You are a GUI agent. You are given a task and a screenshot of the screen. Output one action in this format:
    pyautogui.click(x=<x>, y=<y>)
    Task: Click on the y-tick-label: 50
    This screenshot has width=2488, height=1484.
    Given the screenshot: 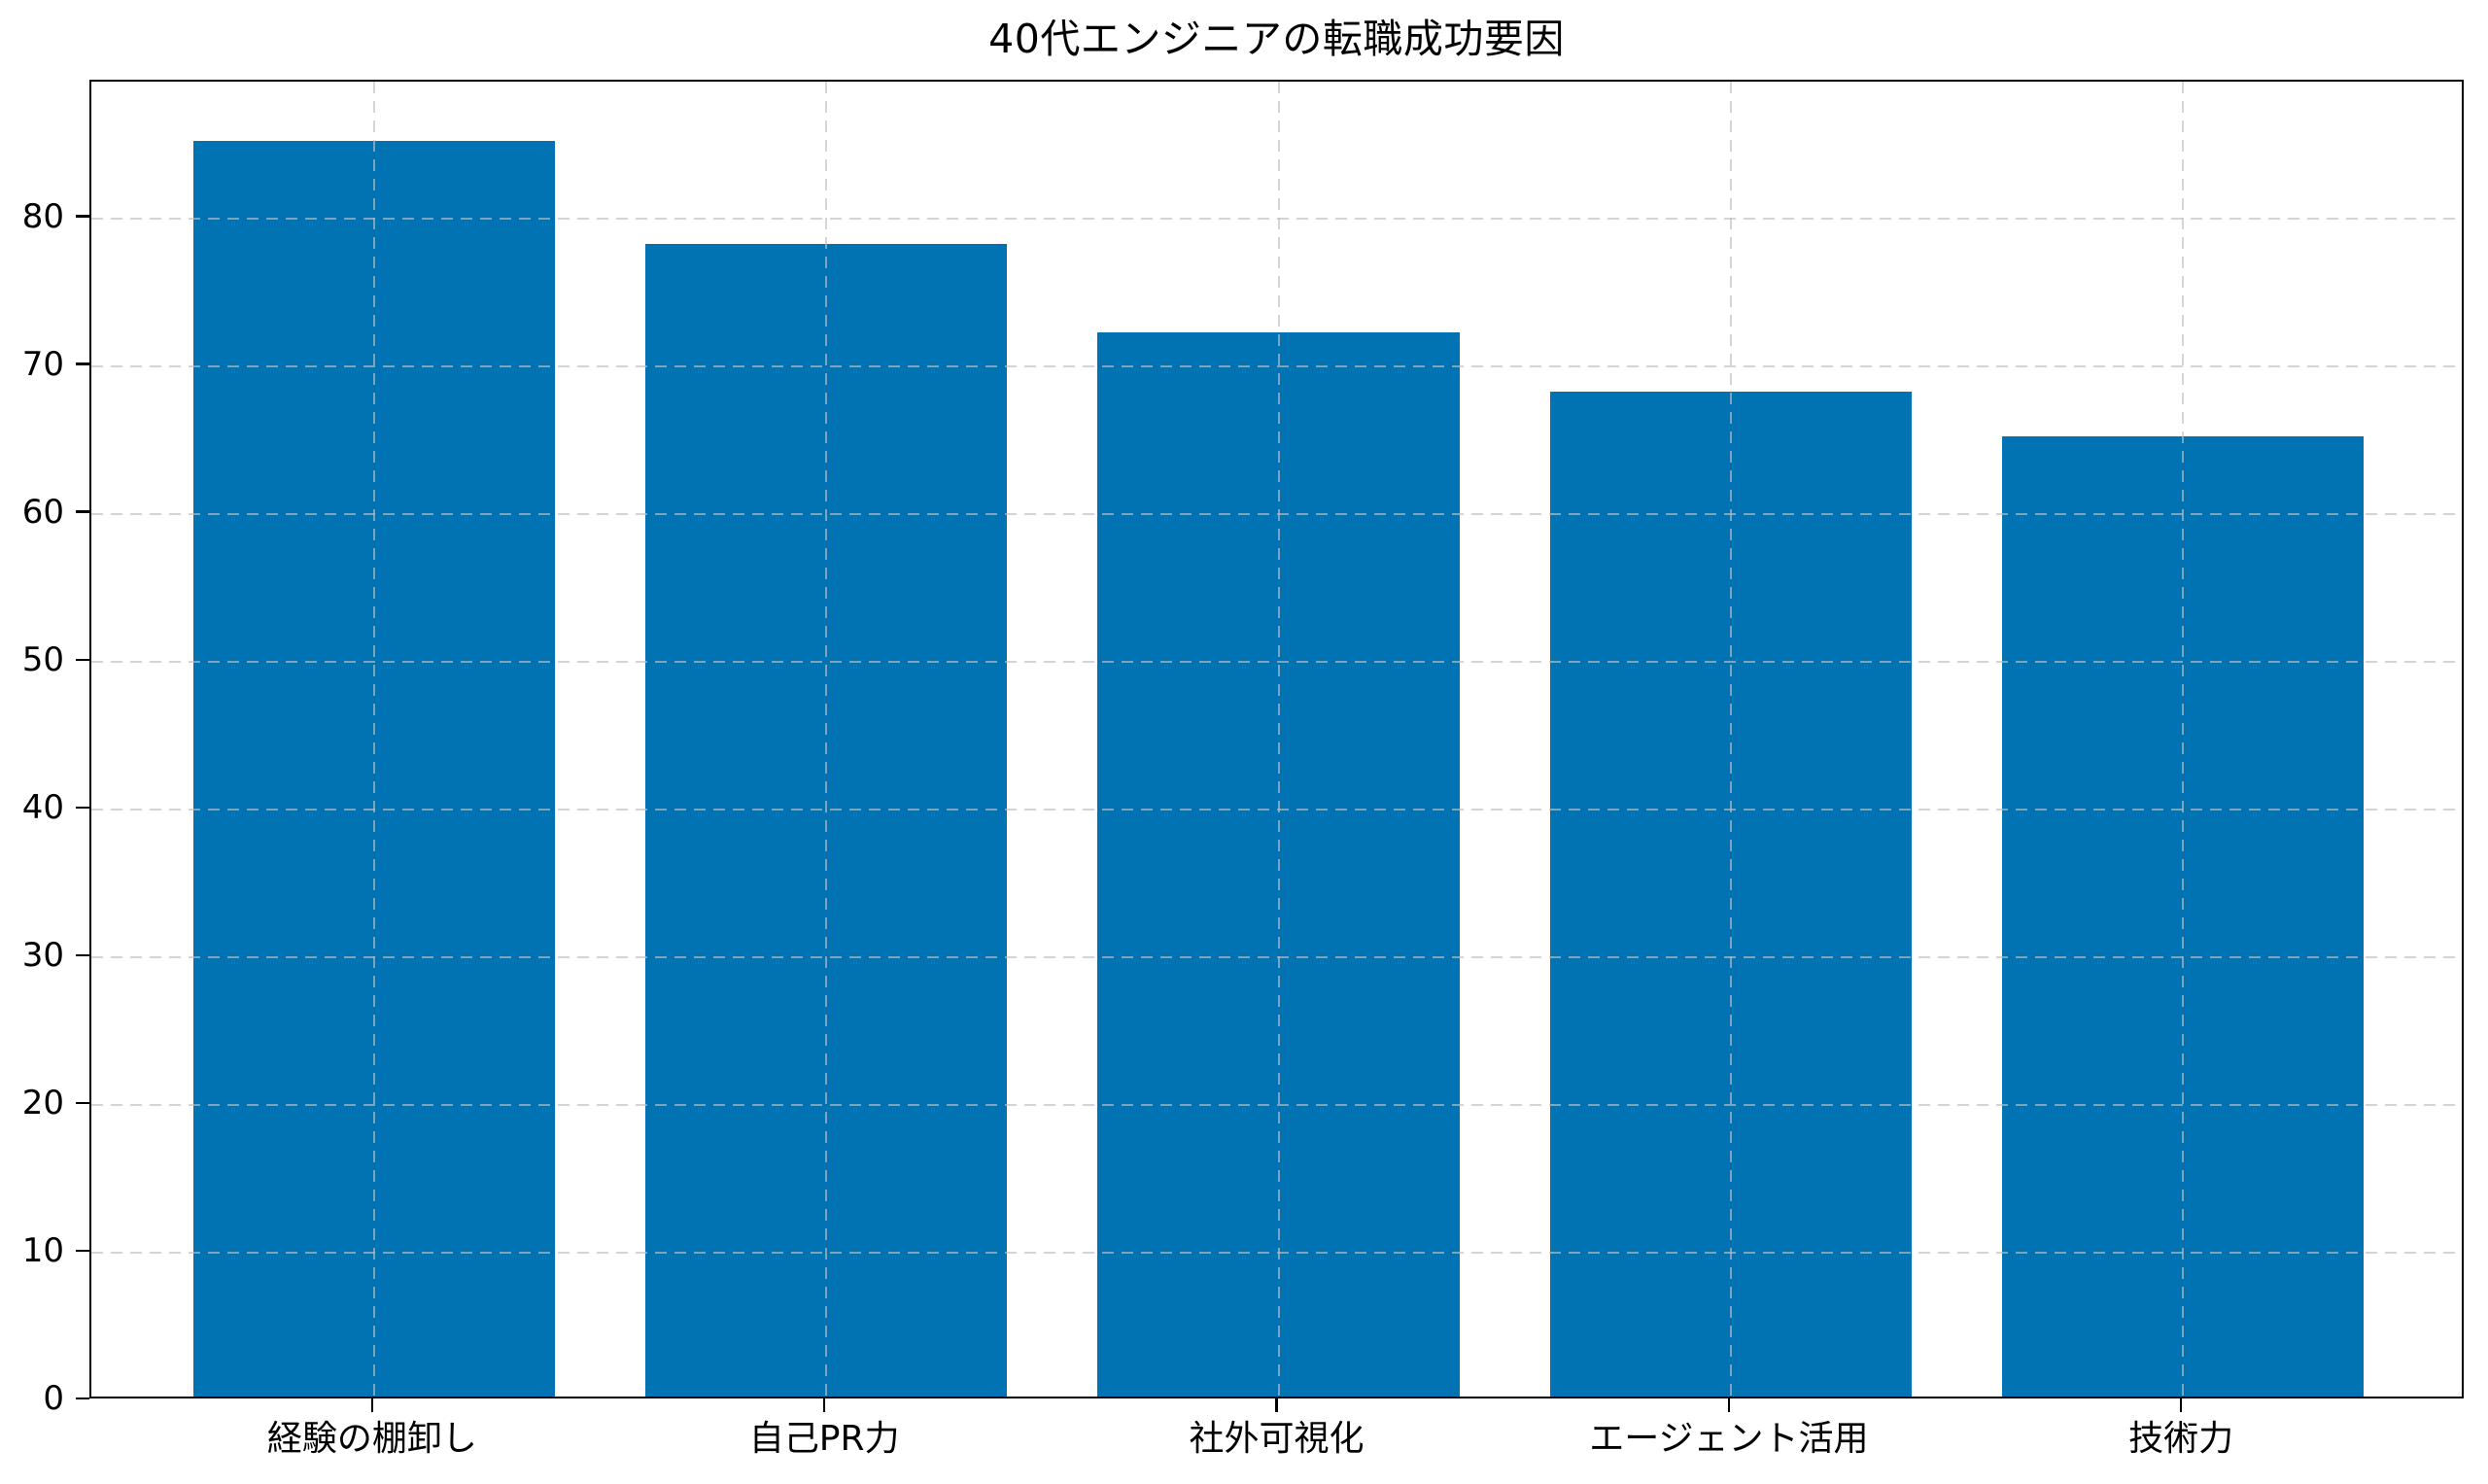 What is the action you would take?
    pyautogui.click(x=42, y=659)
    